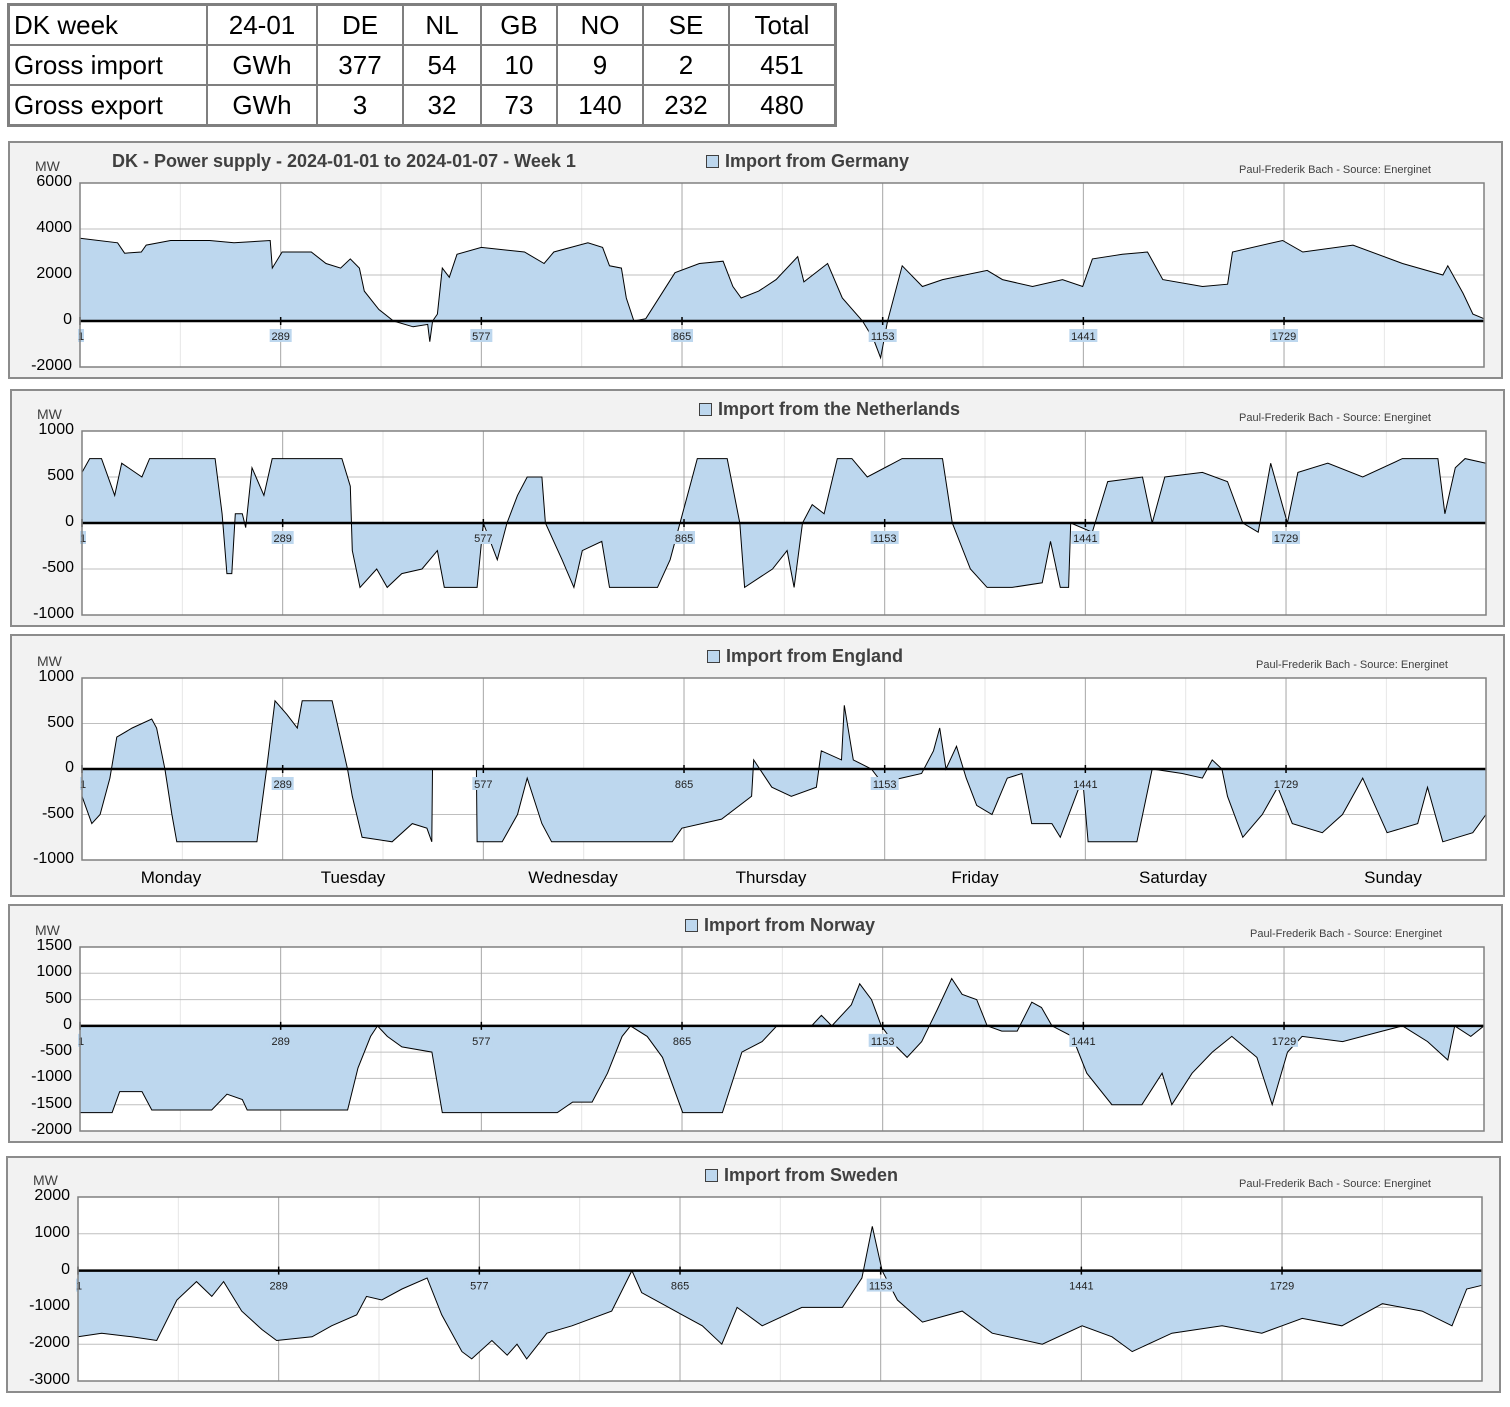  I want to click on x-tick-label: 865, so click(684, 785).